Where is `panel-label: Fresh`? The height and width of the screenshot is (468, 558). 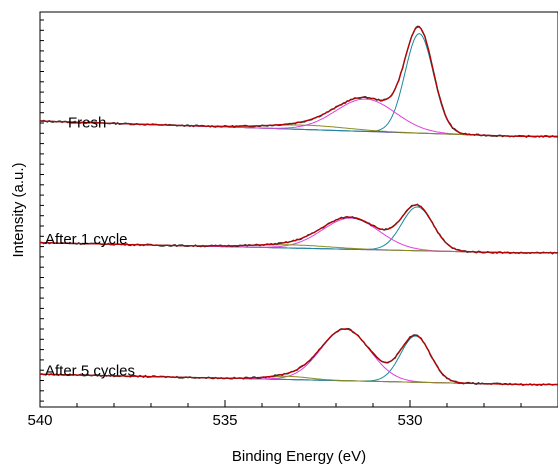 panel-label: Fresh is located at coordinates (87, 122).